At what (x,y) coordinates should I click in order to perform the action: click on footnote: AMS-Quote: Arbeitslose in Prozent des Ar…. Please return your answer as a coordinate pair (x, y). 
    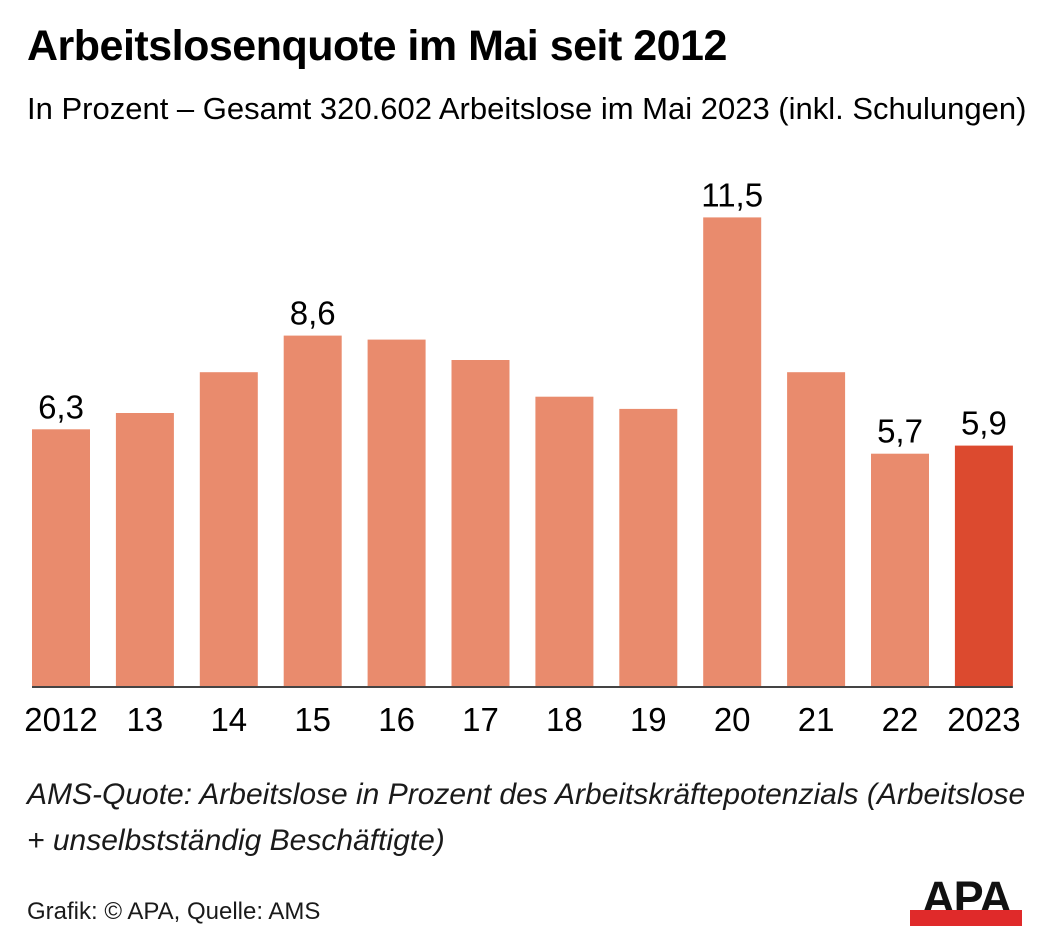
    Looking at the image, I should click on (526, 817).